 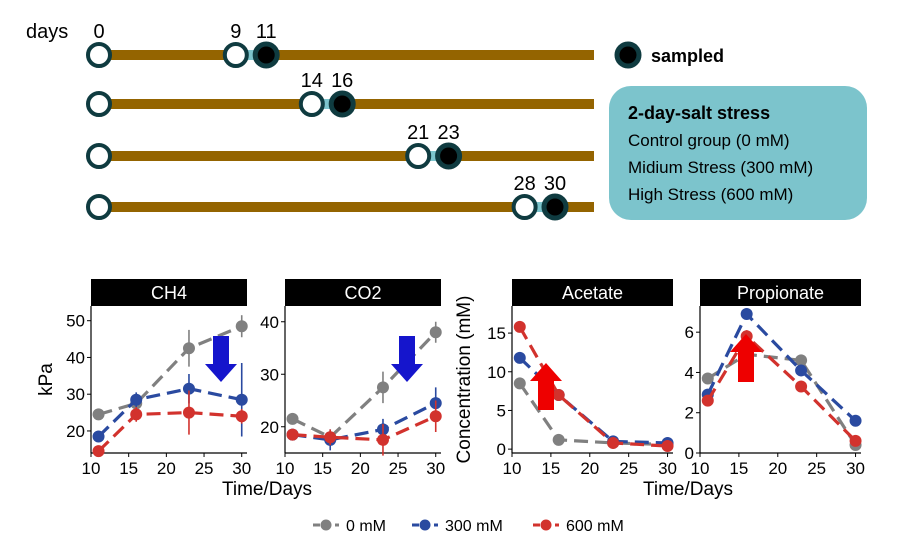 What do you see at coordinates (266, 32) in the screenshot?
I see `timeline-label-day-11: 11` at bounding box center [266, 32].